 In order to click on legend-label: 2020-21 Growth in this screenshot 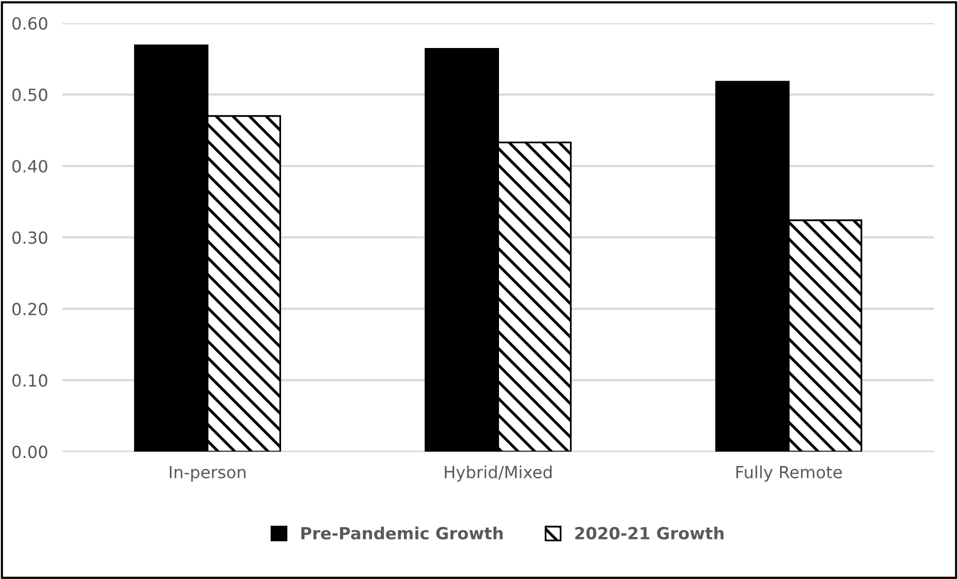, I will do `click(649, 533)`.